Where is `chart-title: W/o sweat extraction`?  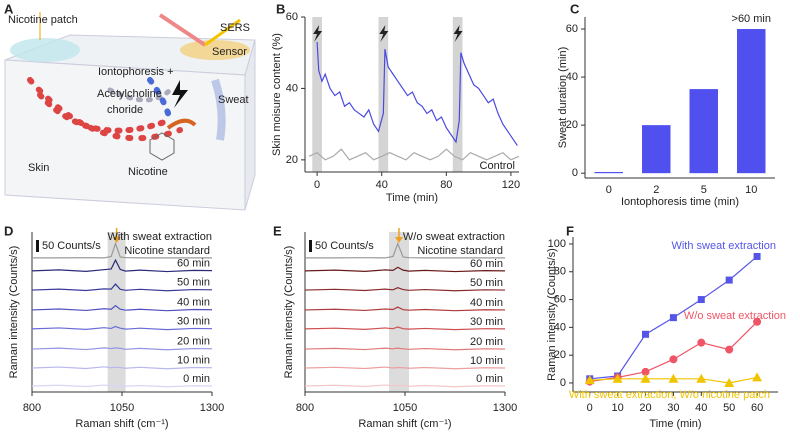 chart-title: W/o sweat extraction is located at coordinates (454, 237).